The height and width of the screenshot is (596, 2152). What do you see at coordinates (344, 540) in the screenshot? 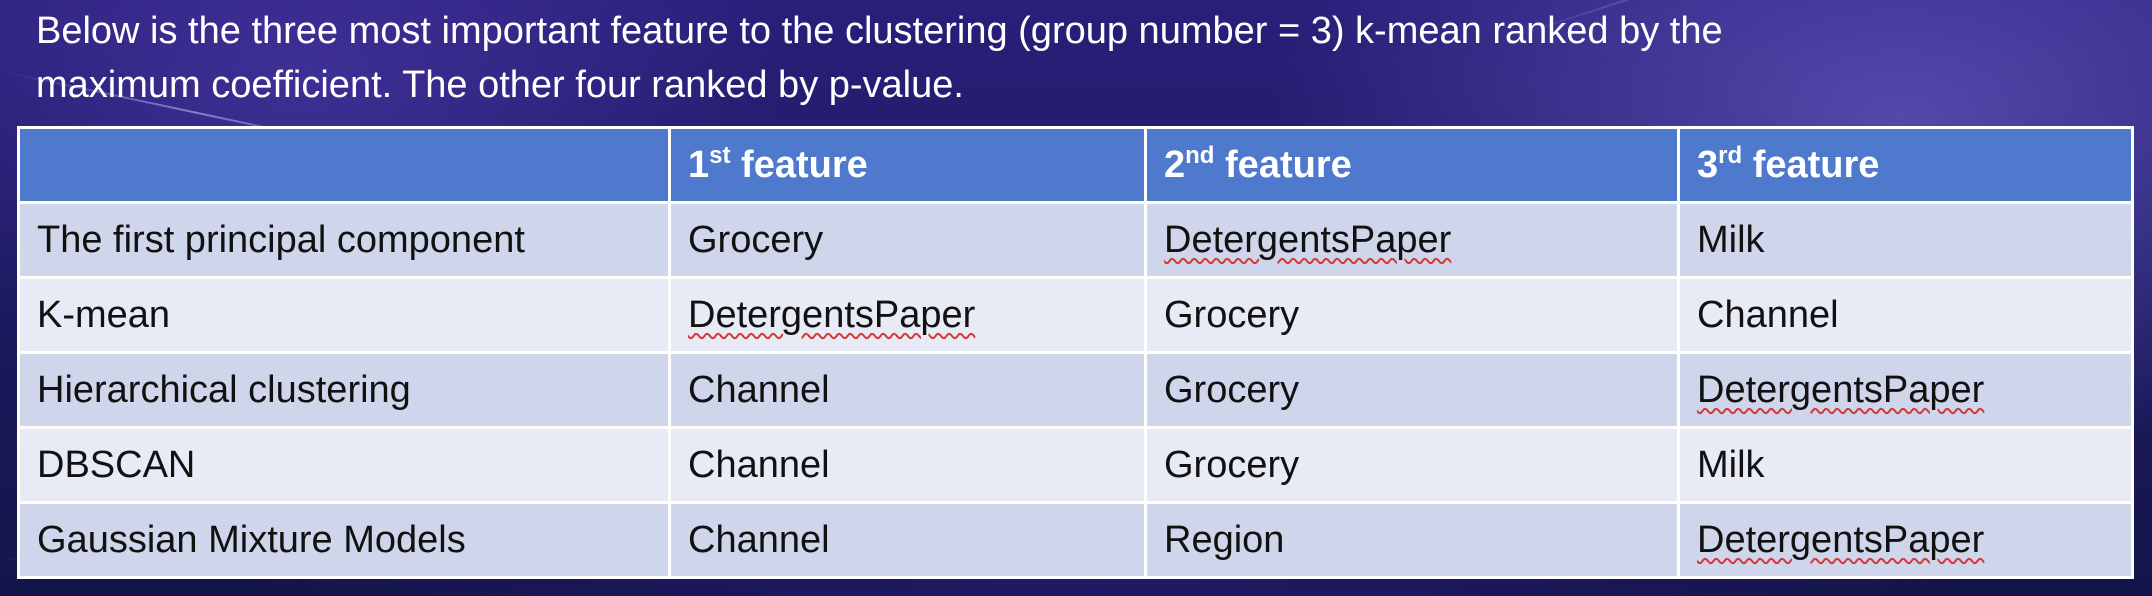
I see `method-cell: Gaussian Mixture Models` at bounding box center [344, 540].